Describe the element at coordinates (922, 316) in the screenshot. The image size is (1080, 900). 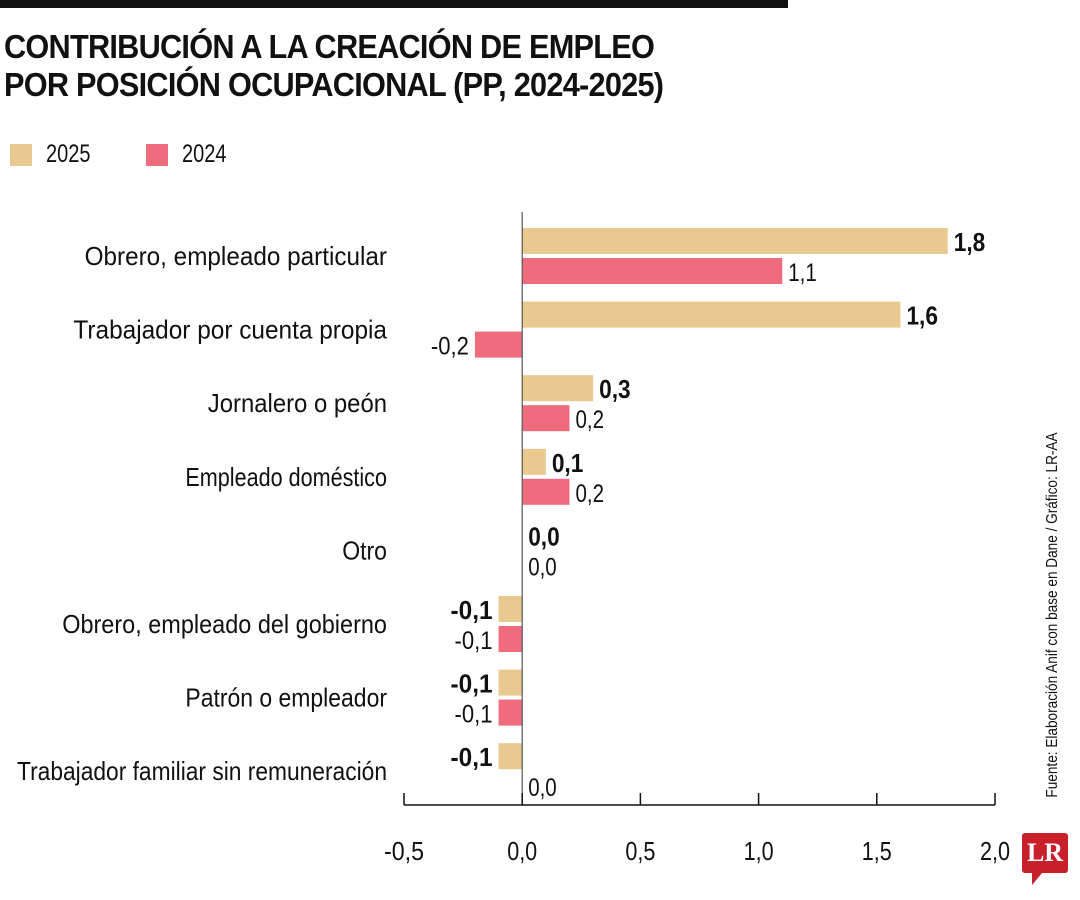
I see `data-label-2025: 1,6` at that location.